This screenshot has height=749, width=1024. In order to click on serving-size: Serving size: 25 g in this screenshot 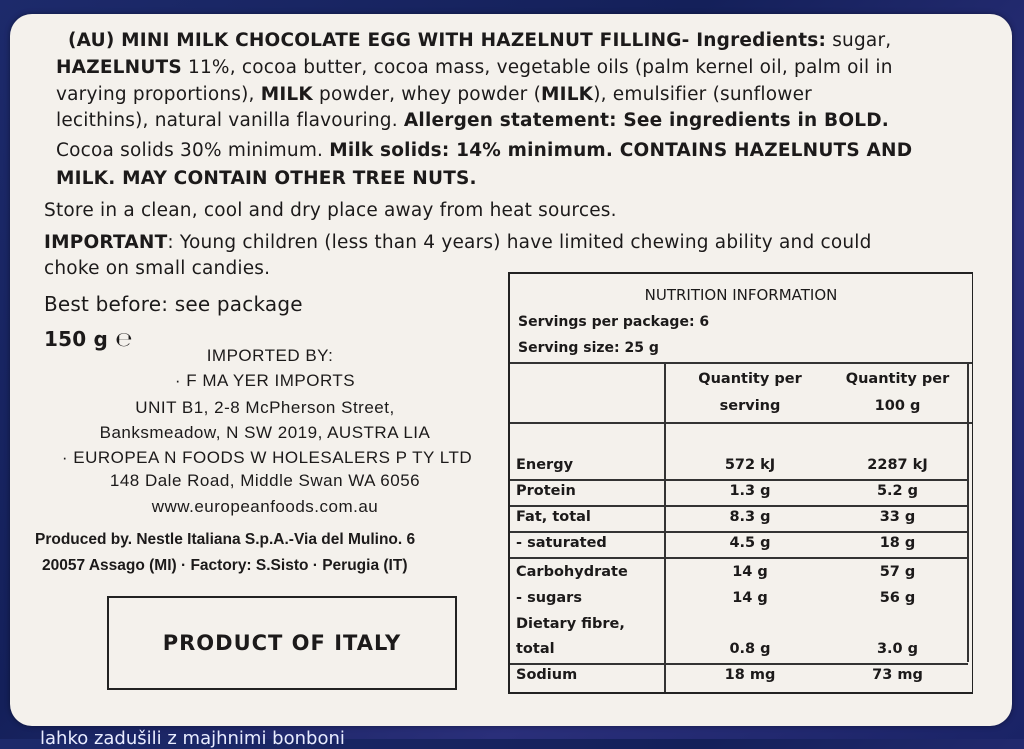, I will do `click(588, 348)`.